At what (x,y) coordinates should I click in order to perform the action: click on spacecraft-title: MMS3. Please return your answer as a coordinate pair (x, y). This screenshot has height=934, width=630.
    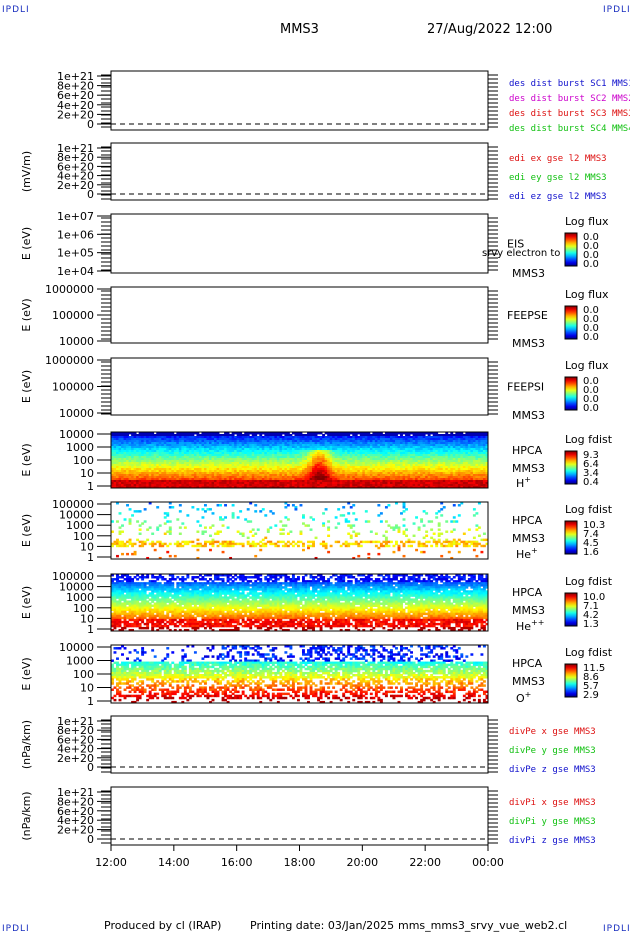
    Looking at the image, I should click on (299, 29).